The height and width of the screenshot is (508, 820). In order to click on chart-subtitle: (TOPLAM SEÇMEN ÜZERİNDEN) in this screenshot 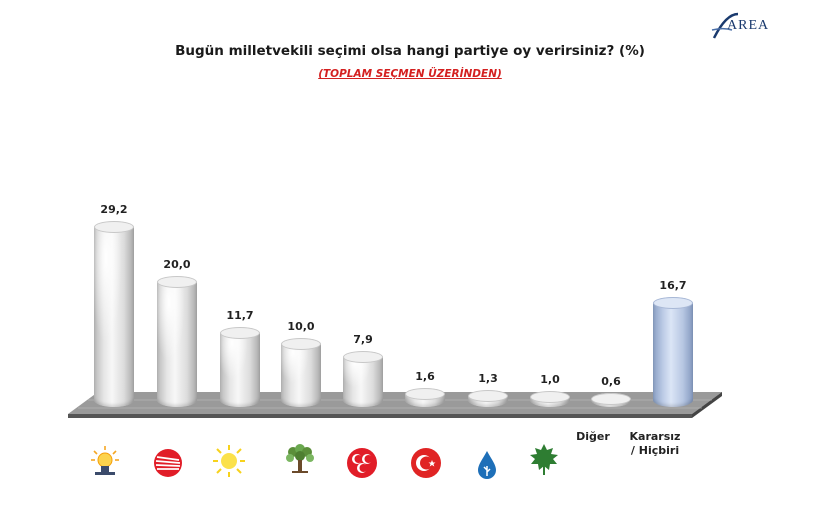, I will do `click(410, 74)`.